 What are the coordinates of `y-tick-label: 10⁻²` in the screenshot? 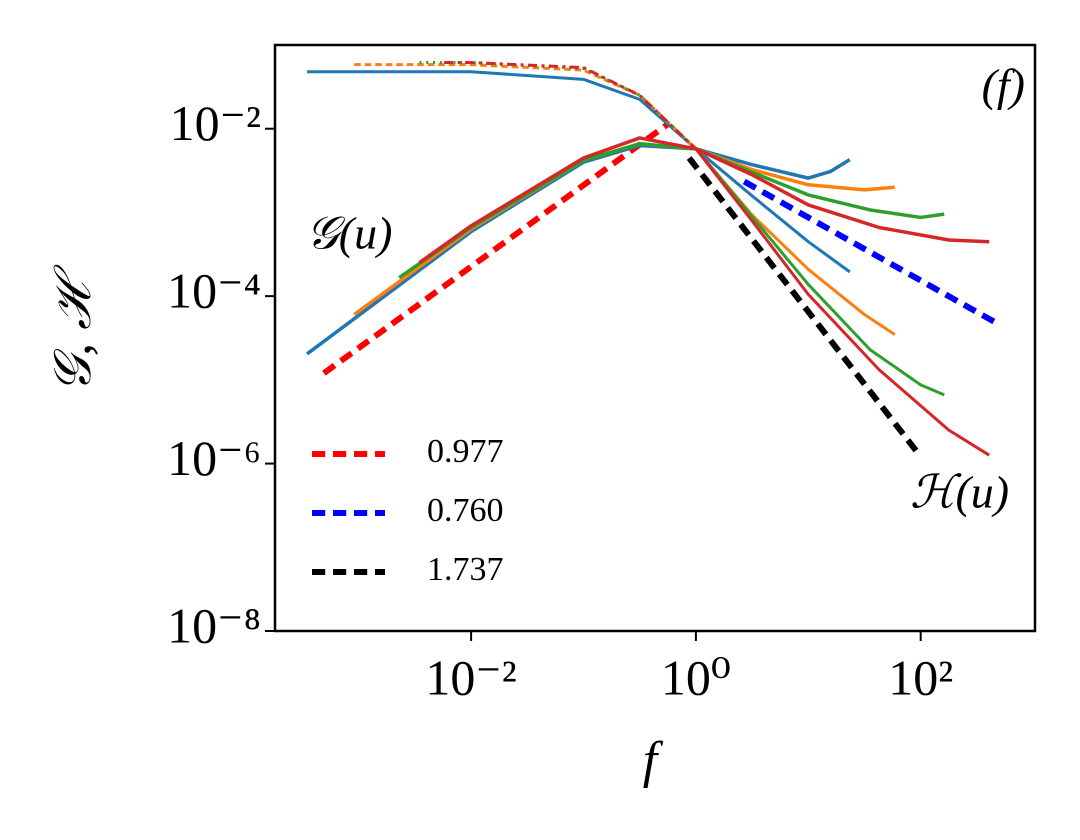 It's located at (215, 123).